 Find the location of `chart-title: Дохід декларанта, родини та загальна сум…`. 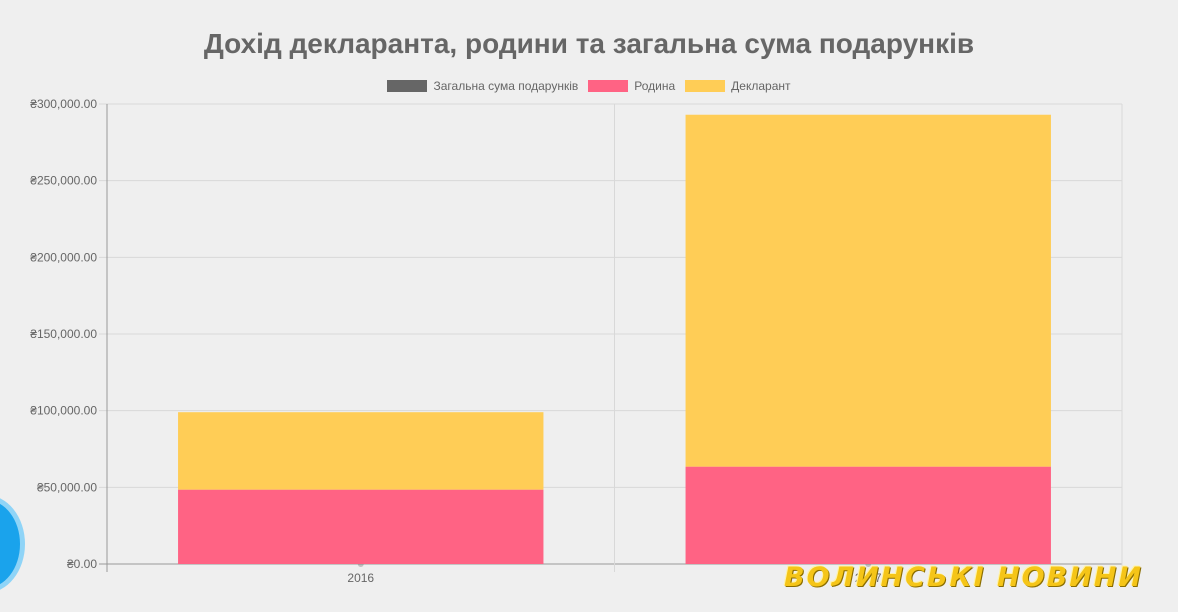

chart-title: Дохід декларанта, родини та загальна сум… is located at coordinates (589, 43).